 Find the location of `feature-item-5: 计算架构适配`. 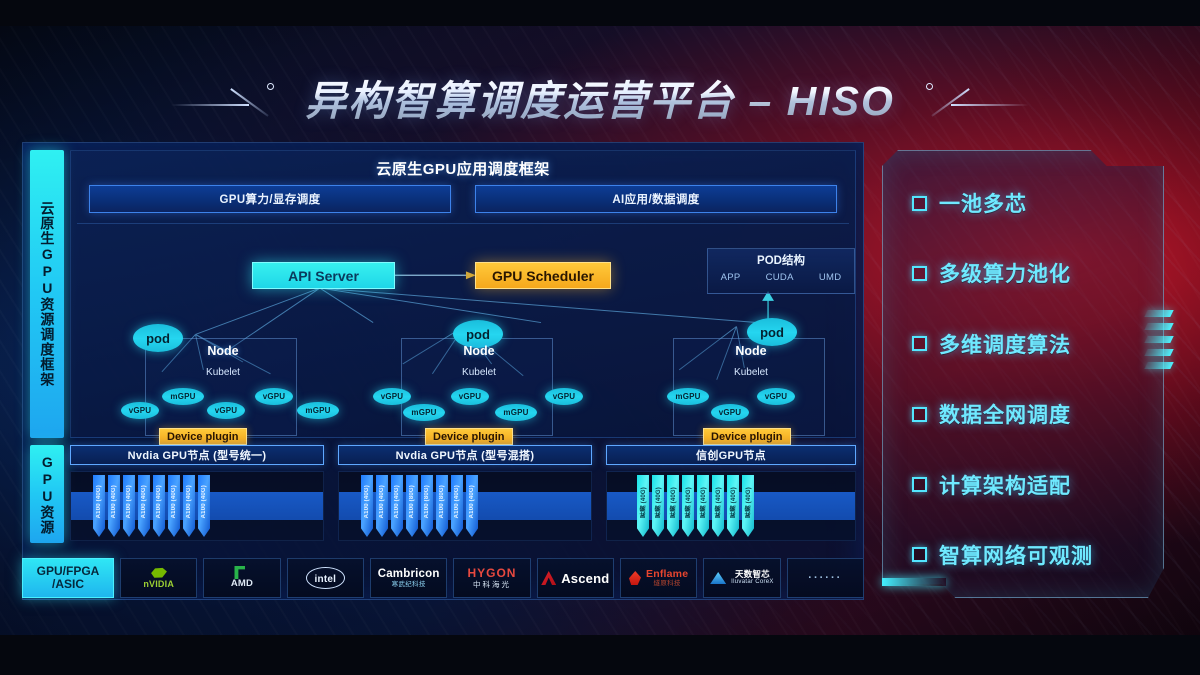

feature-item-5: 计算架构适配 is located at coordinates (1031, 485).